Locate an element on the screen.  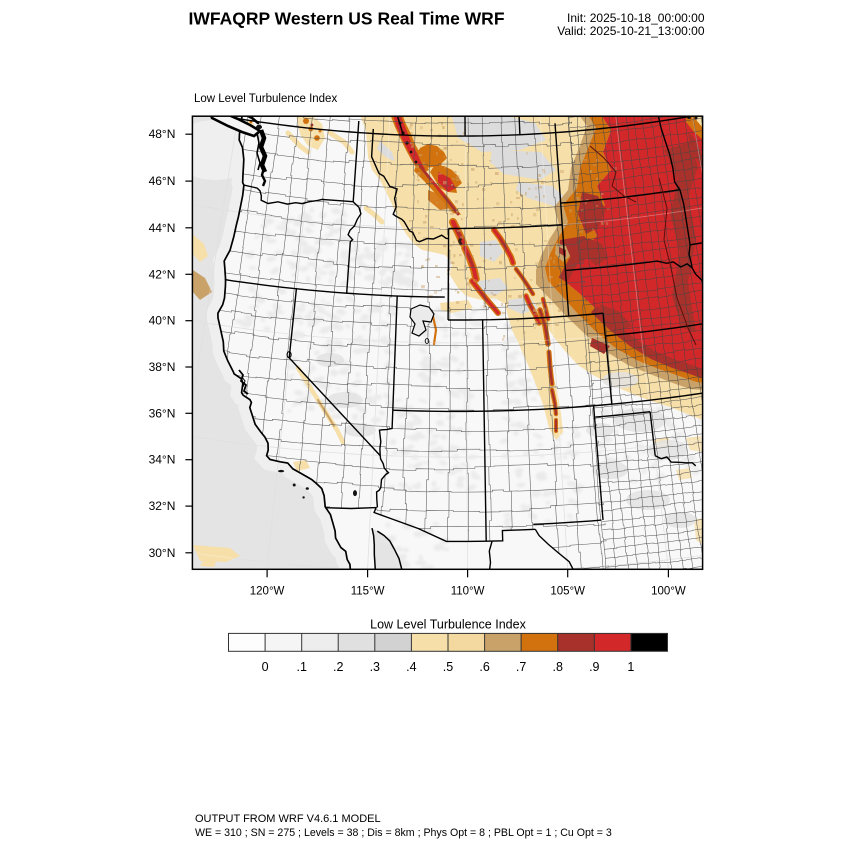
svg-text: .5 is located at coordinates (448, 667).